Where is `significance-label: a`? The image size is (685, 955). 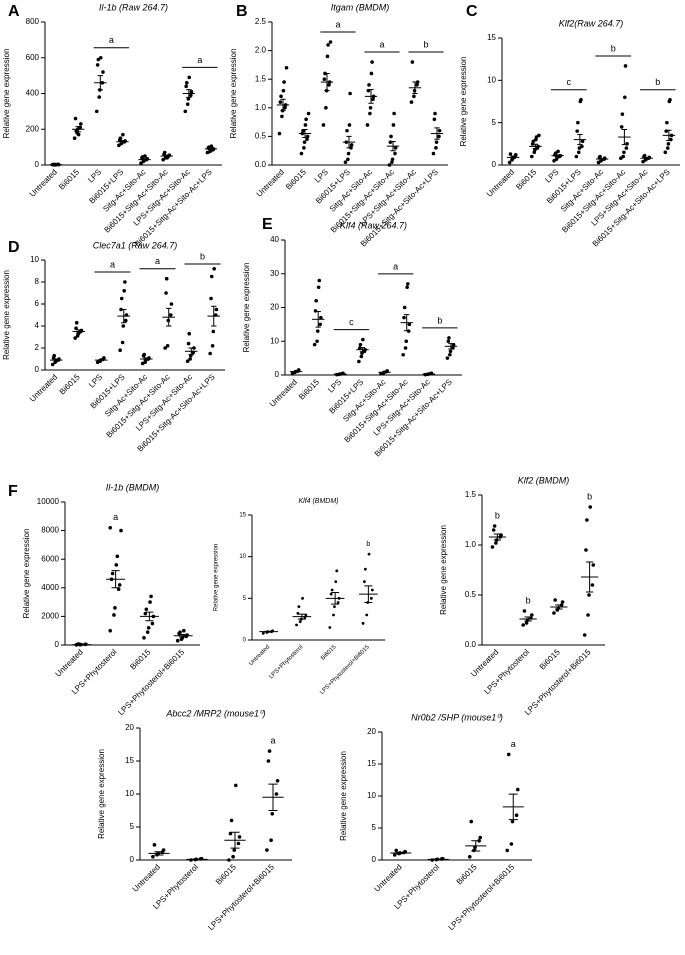 significance-label: a is located at coordinates (395, 266).